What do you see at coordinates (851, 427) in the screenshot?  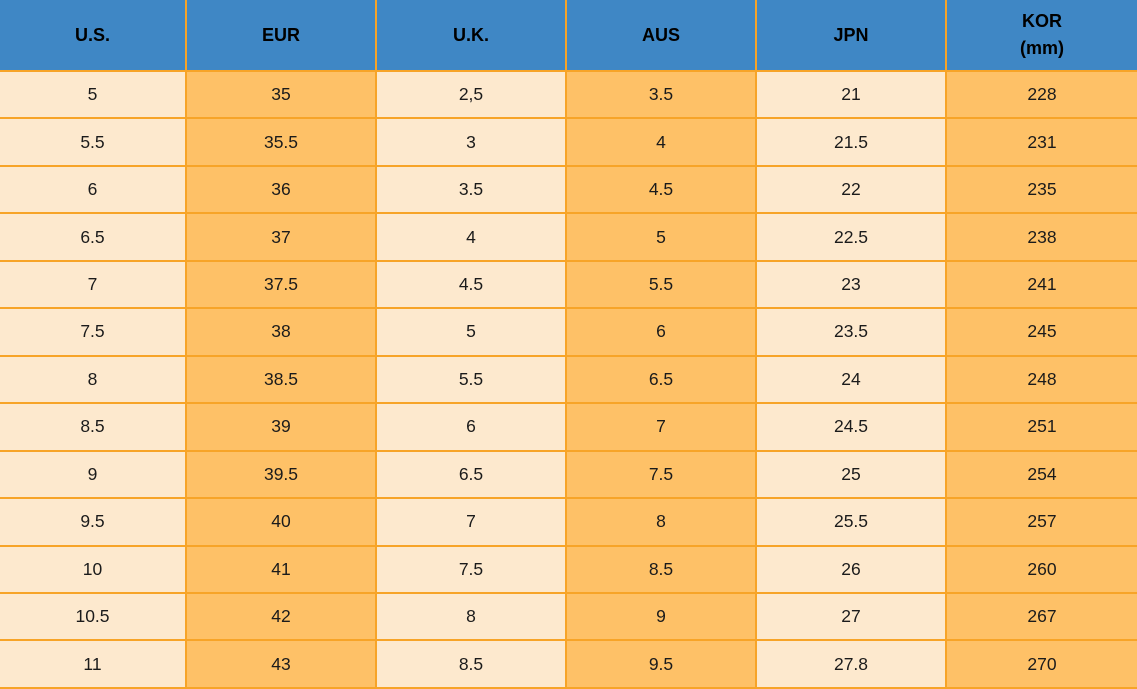 I see `table-cell: 24.5` at bounding box center [851, 427].